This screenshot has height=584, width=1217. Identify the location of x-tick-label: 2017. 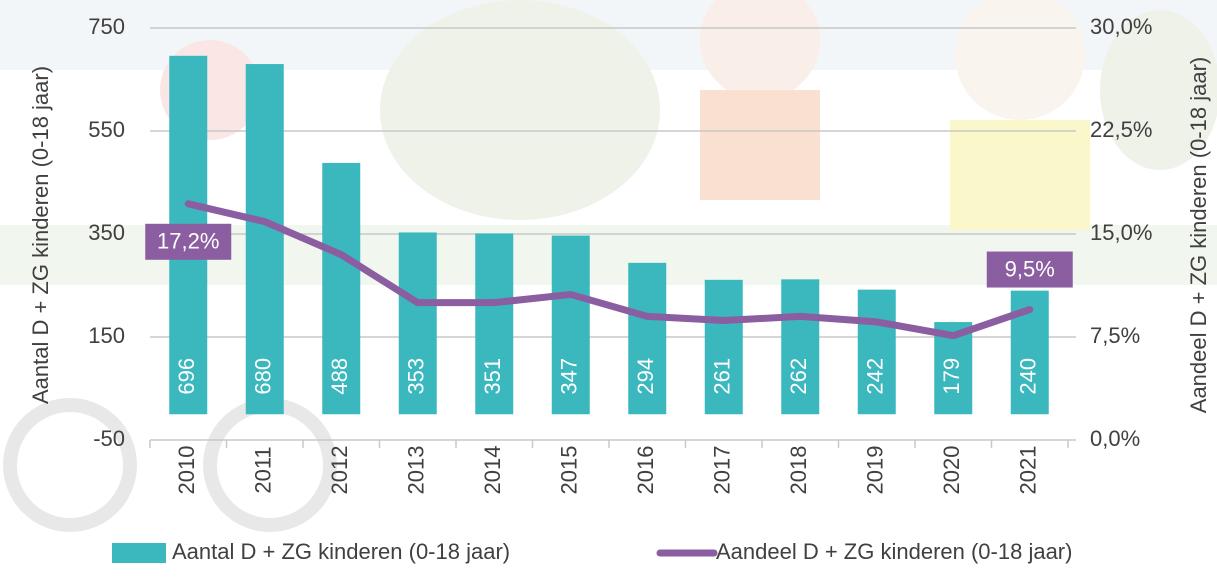
(722, 470).